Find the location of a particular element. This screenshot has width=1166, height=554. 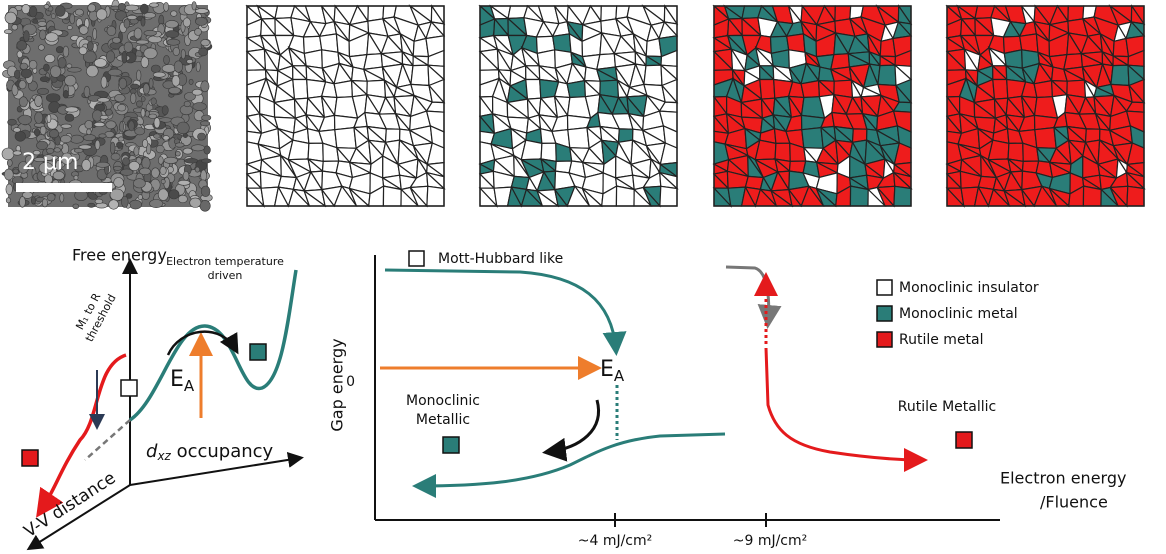

monoclinic-label: Monoclinic is located at coordinates (443, 401).